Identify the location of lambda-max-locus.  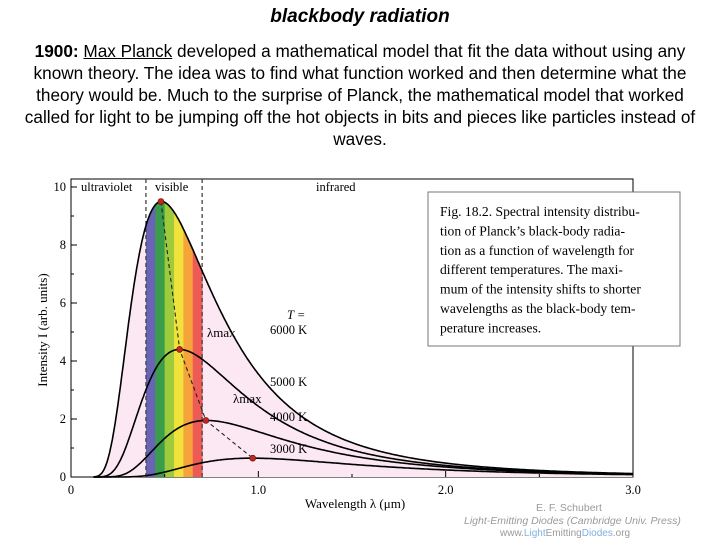
(207, 330).